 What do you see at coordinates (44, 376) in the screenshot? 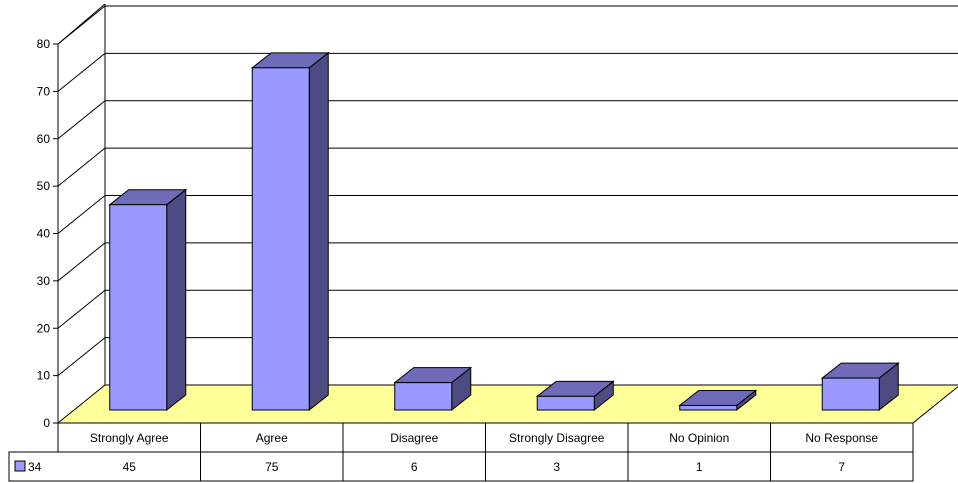
I see `y-tick-label: 10` at bounding box center [44, 376].